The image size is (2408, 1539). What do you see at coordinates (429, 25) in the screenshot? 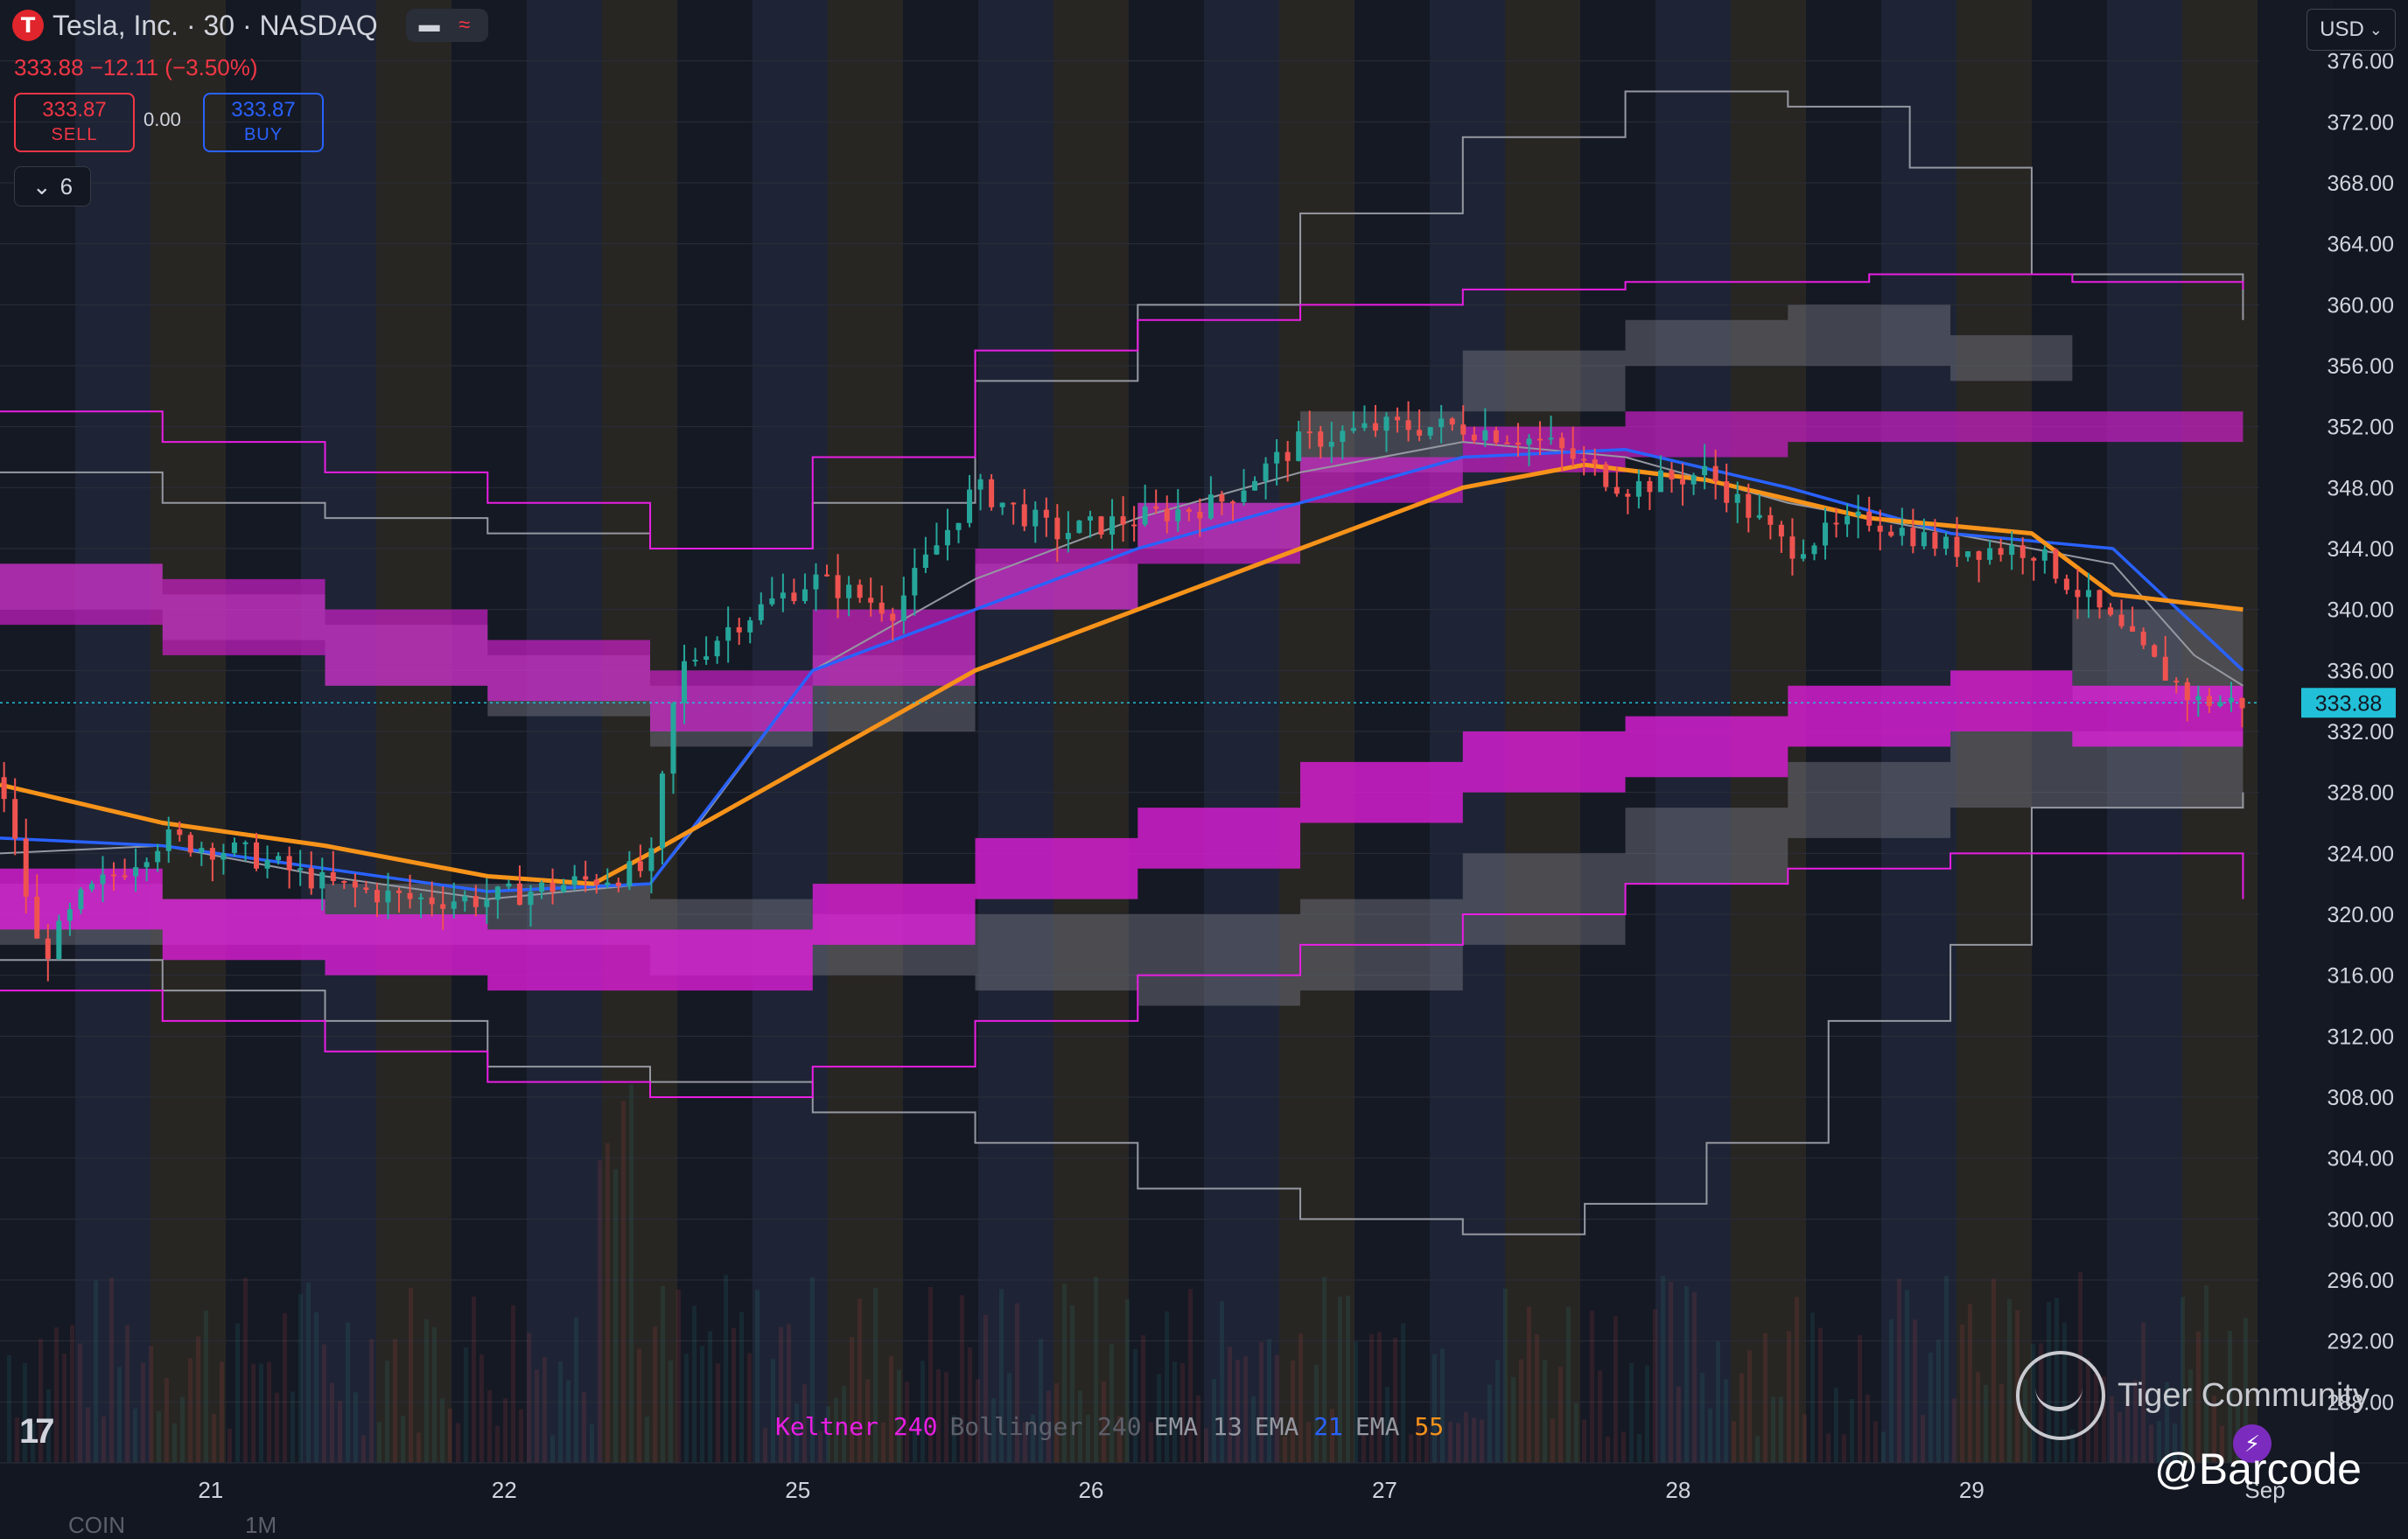
I see `minus-icon: ▬` at bounding box center [429, 25].